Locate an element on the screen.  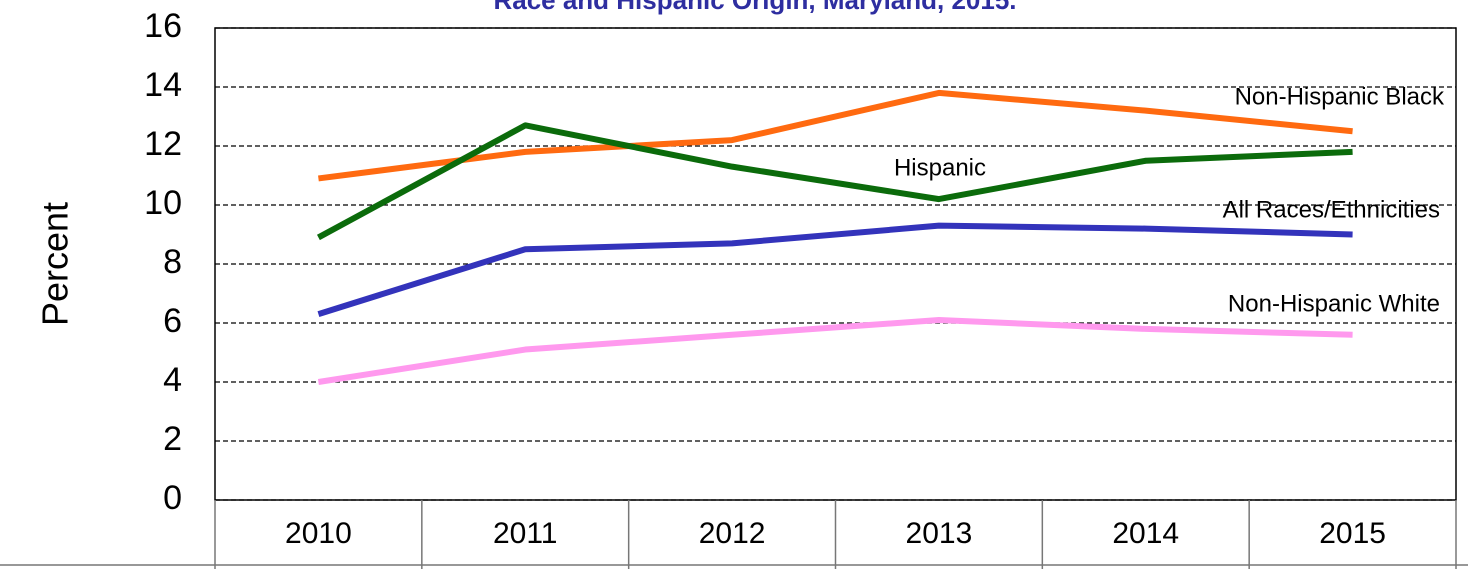
series-label: Non-Hispanic Black is located at coordinates (1340, 96).